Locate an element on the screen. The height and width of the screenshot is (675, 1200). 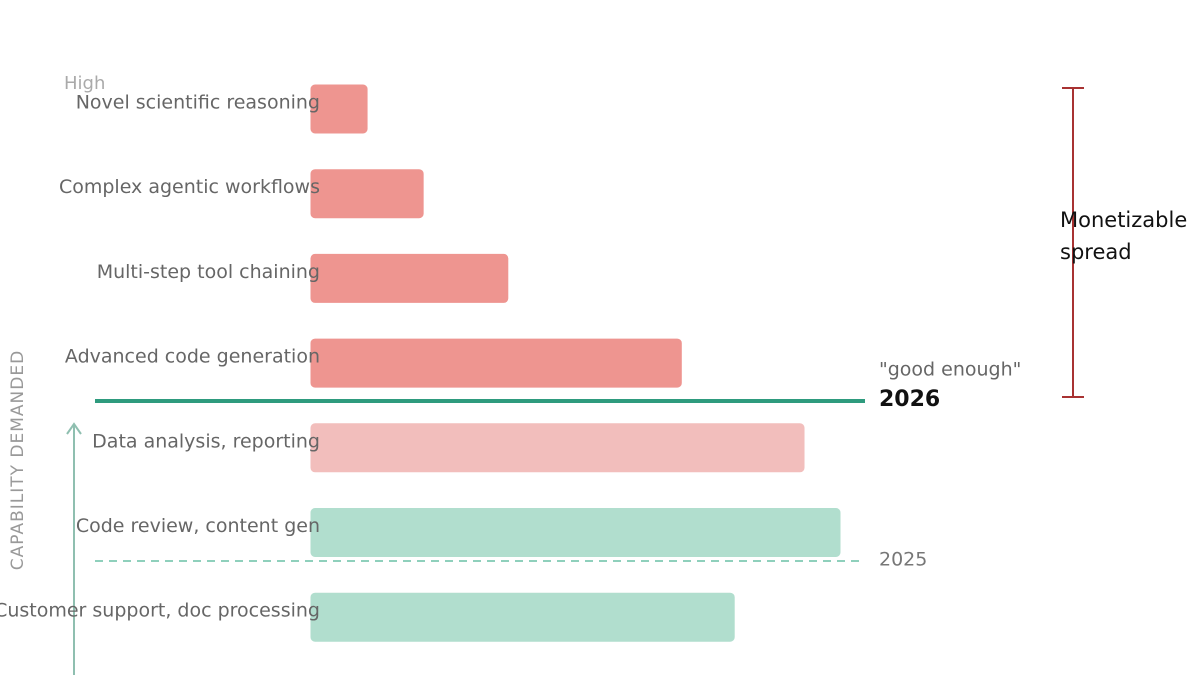
annotation: Monetizable is located at coordinates (1123, 220).